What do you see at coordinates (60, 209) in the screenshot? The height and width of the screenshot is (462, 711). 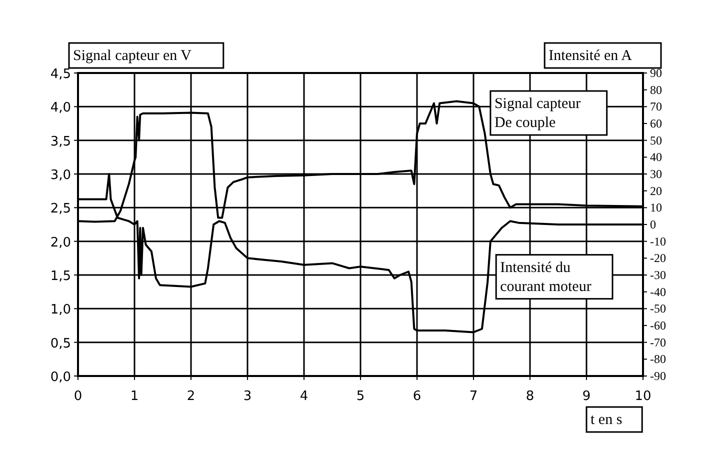 I see `y-tick-label: 2,5` at bounding box center [60, 209].